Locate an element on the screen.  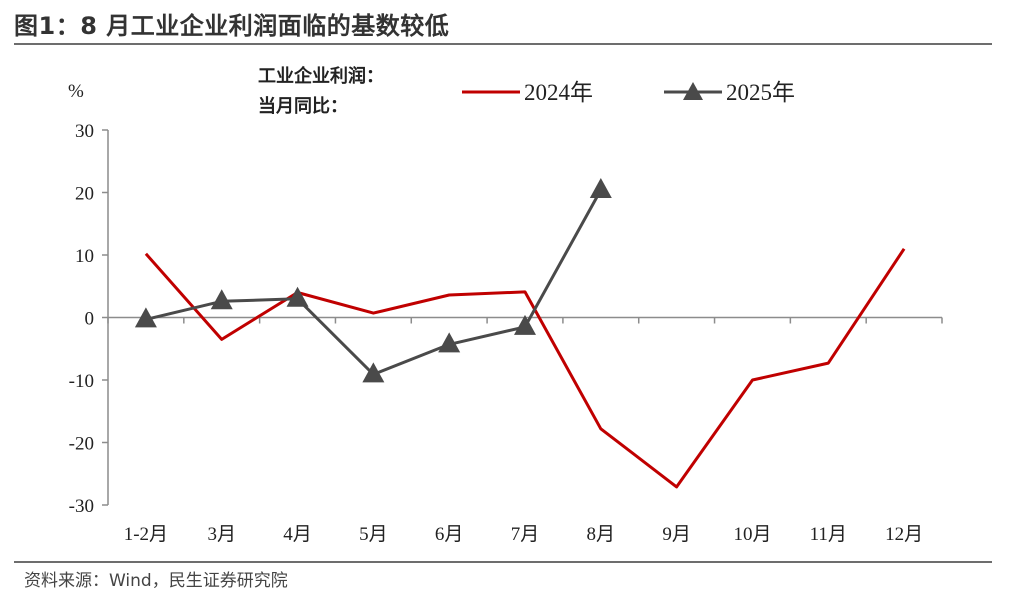
x-tick-label: 10月 is located at coordinates (752, 534).